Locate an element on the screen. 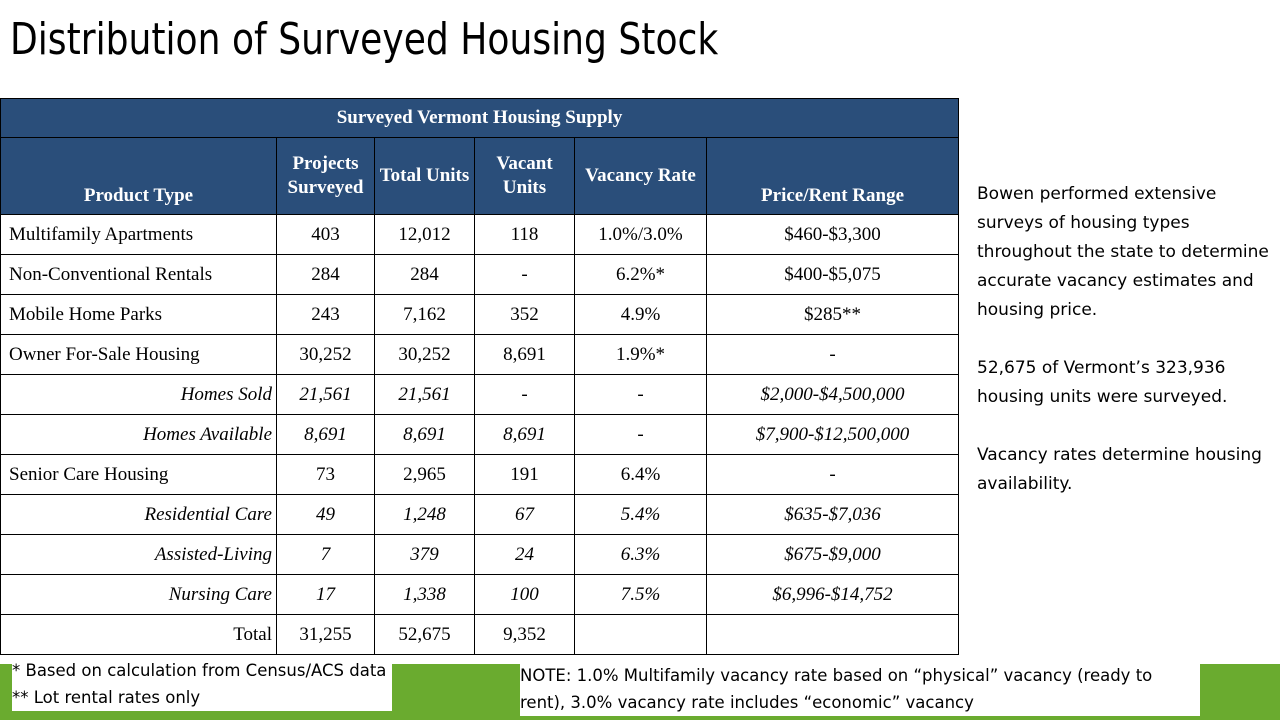  table-row: Residential Care 49 1,248 67 5.4% $635-$7,036 is located at coordinates (480, 514).